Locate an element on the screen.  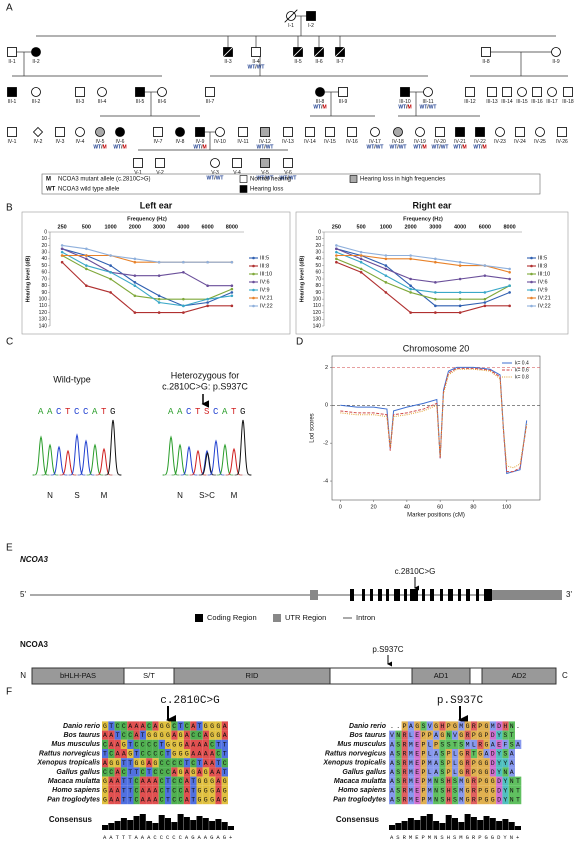
domain-label: AD2 is located at coordinates (519, 675).